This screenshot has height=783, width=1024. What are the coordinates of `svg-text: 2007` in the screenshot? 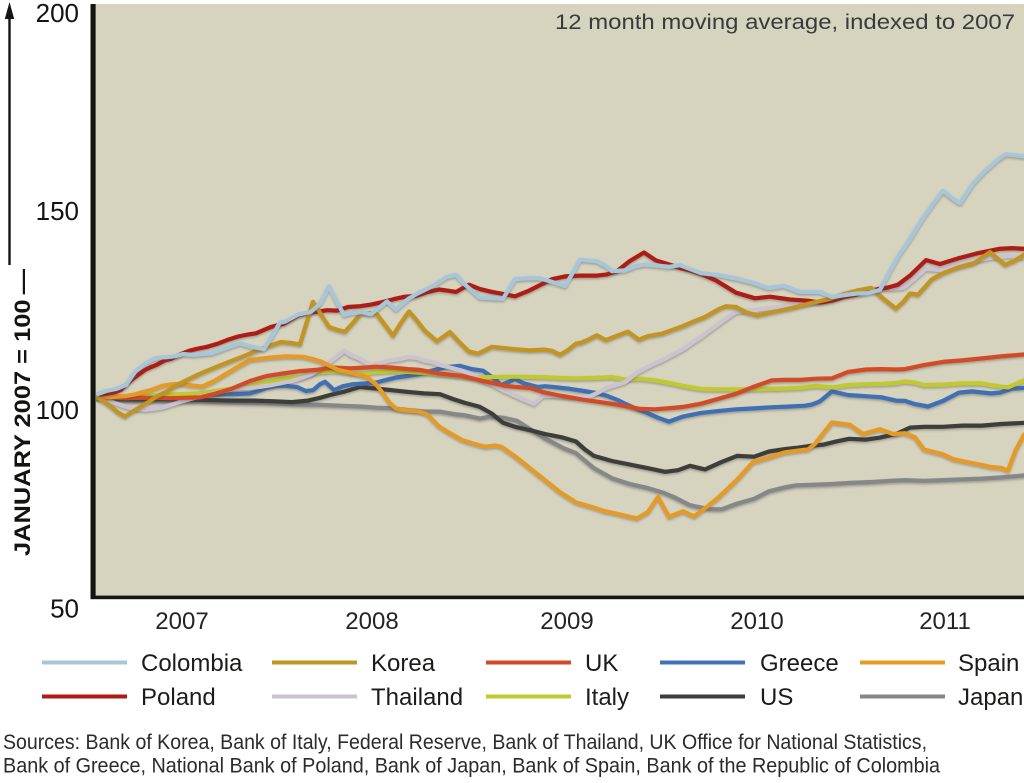 It's located at (181, 621).